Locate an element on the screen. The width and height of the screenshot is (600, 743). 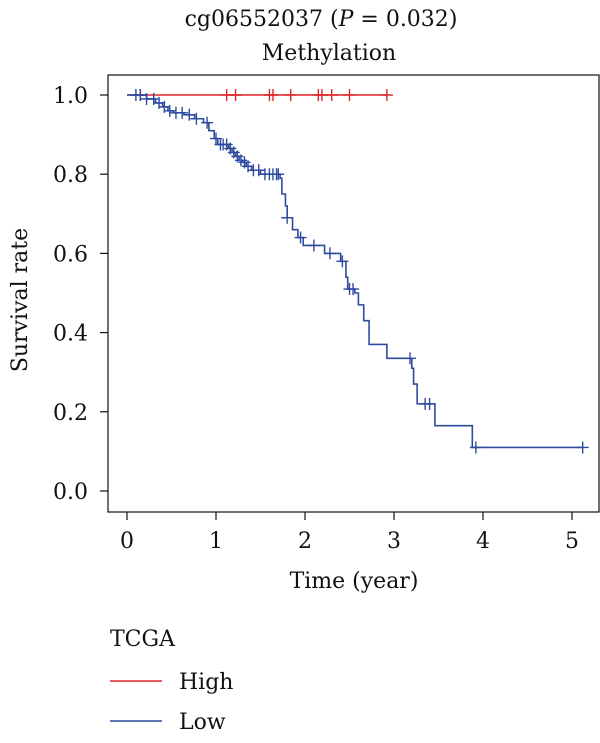
chart-title: cg06552037 (P = 0.032) is located at coordinates (321, 19).